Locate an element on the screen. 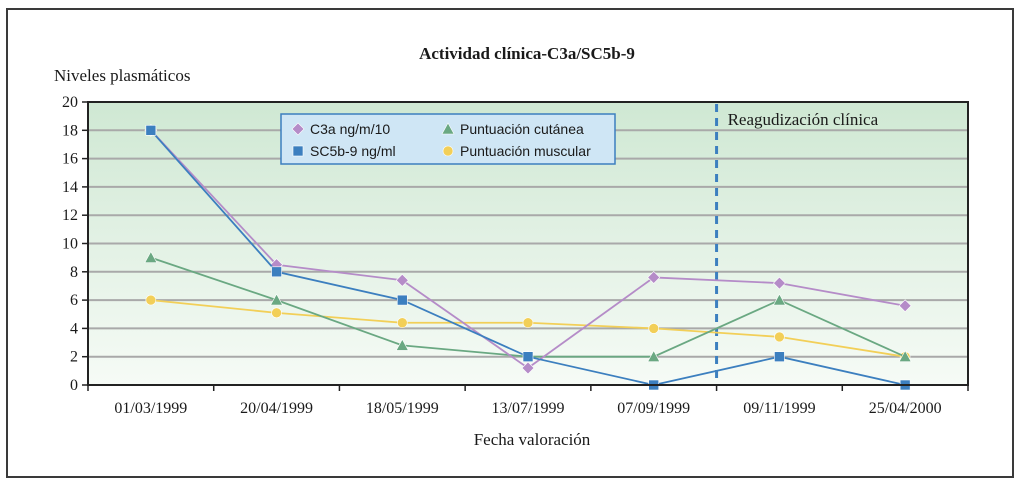  y-tick-label: 18 is located at coordinates (70, 130).